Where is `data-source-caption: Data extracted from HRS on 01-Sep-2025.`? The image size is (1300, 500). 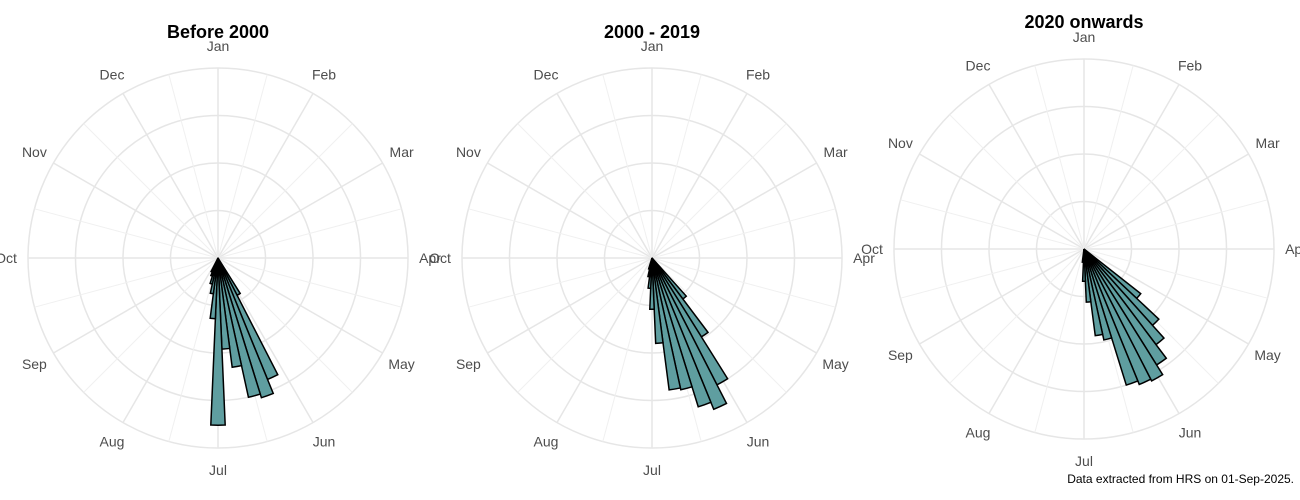 data-source-caption: Data extracted from HRS on 01-Sep-2025. is located at coordinates (1180, 479).